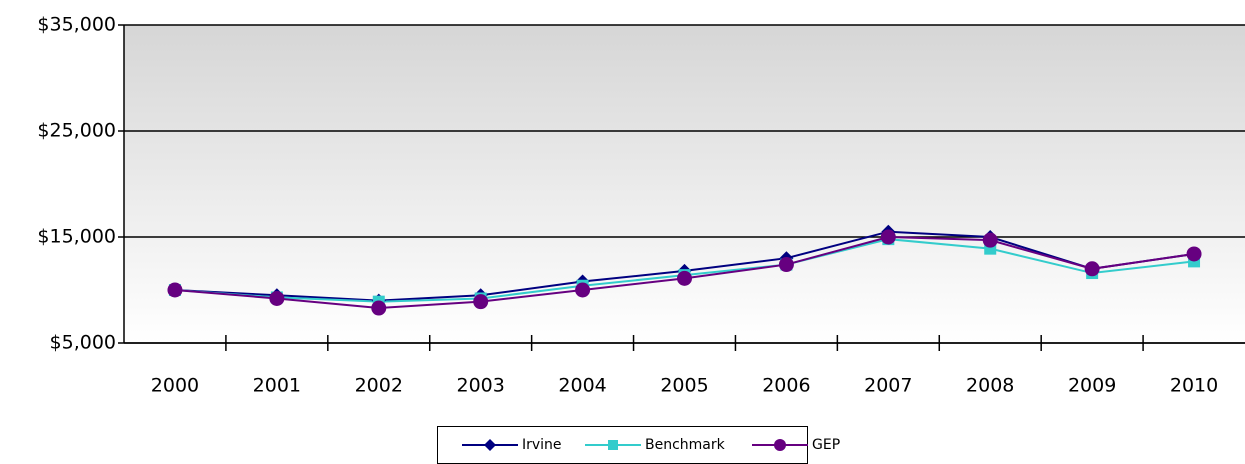 Image resolution: width=1245 pixels, height=464 pixels. Describe the element at coordinates (379, 386) in the screenshot. I see `x-tick-label: 2002` at that location.